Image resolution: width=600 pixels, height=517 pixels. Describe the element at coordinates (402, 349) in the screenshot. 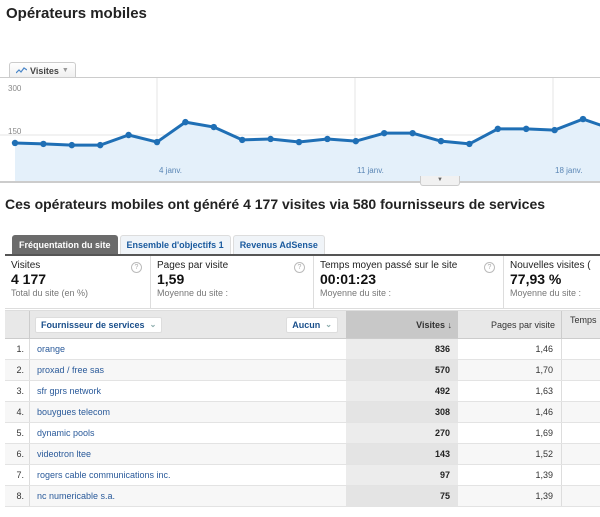

I see `visits-cell: 836` at that location.